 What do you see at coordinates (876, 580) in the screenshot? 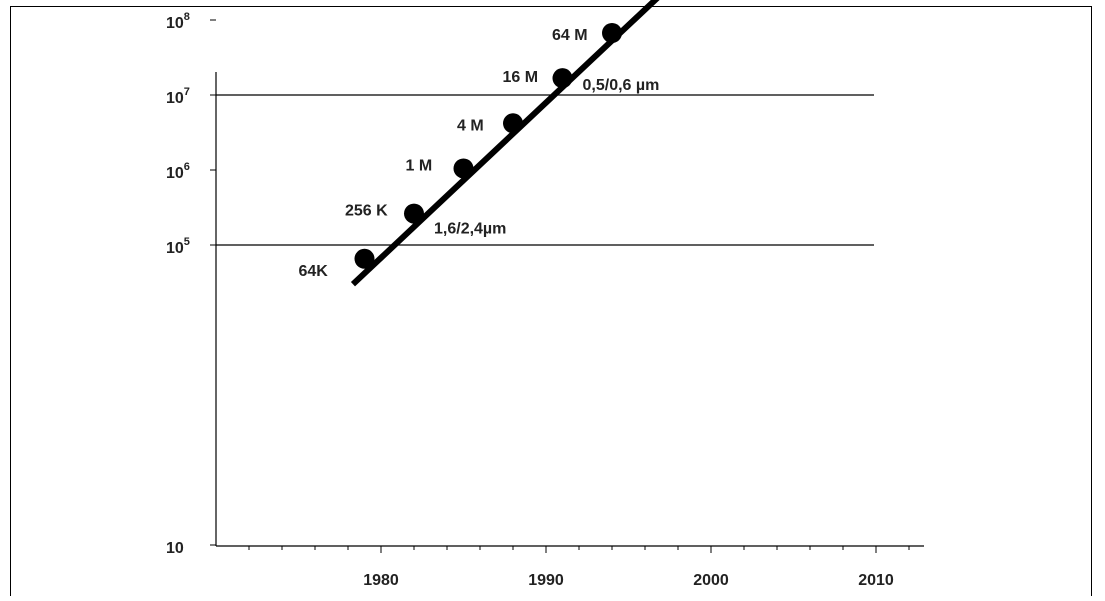
I see `x-tick-label: 2010` at bounding box center [876, 580].